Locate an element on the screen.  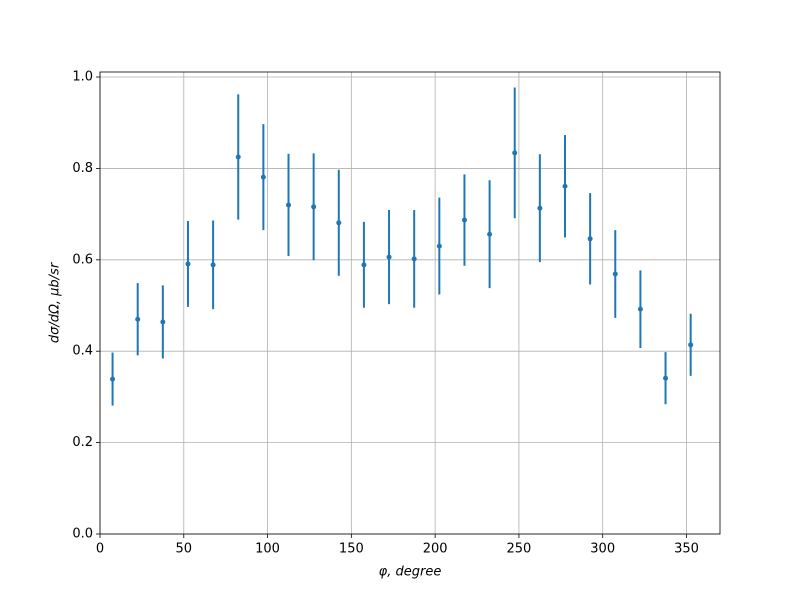
x-tick-label: 150 is located at coordinates (351, 549).